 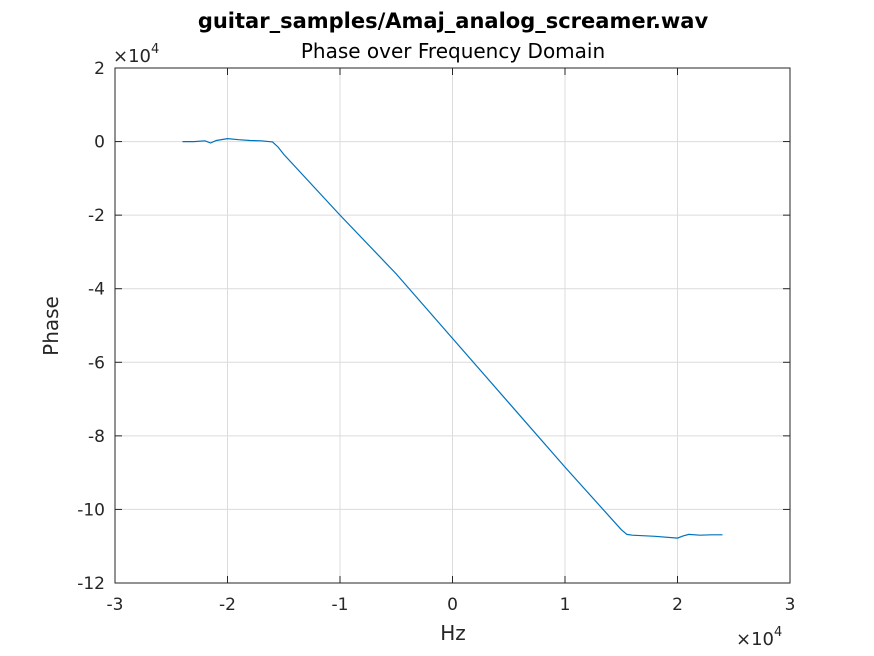 I want to click on x-tick-label: 1, so click(x=565, y=605).